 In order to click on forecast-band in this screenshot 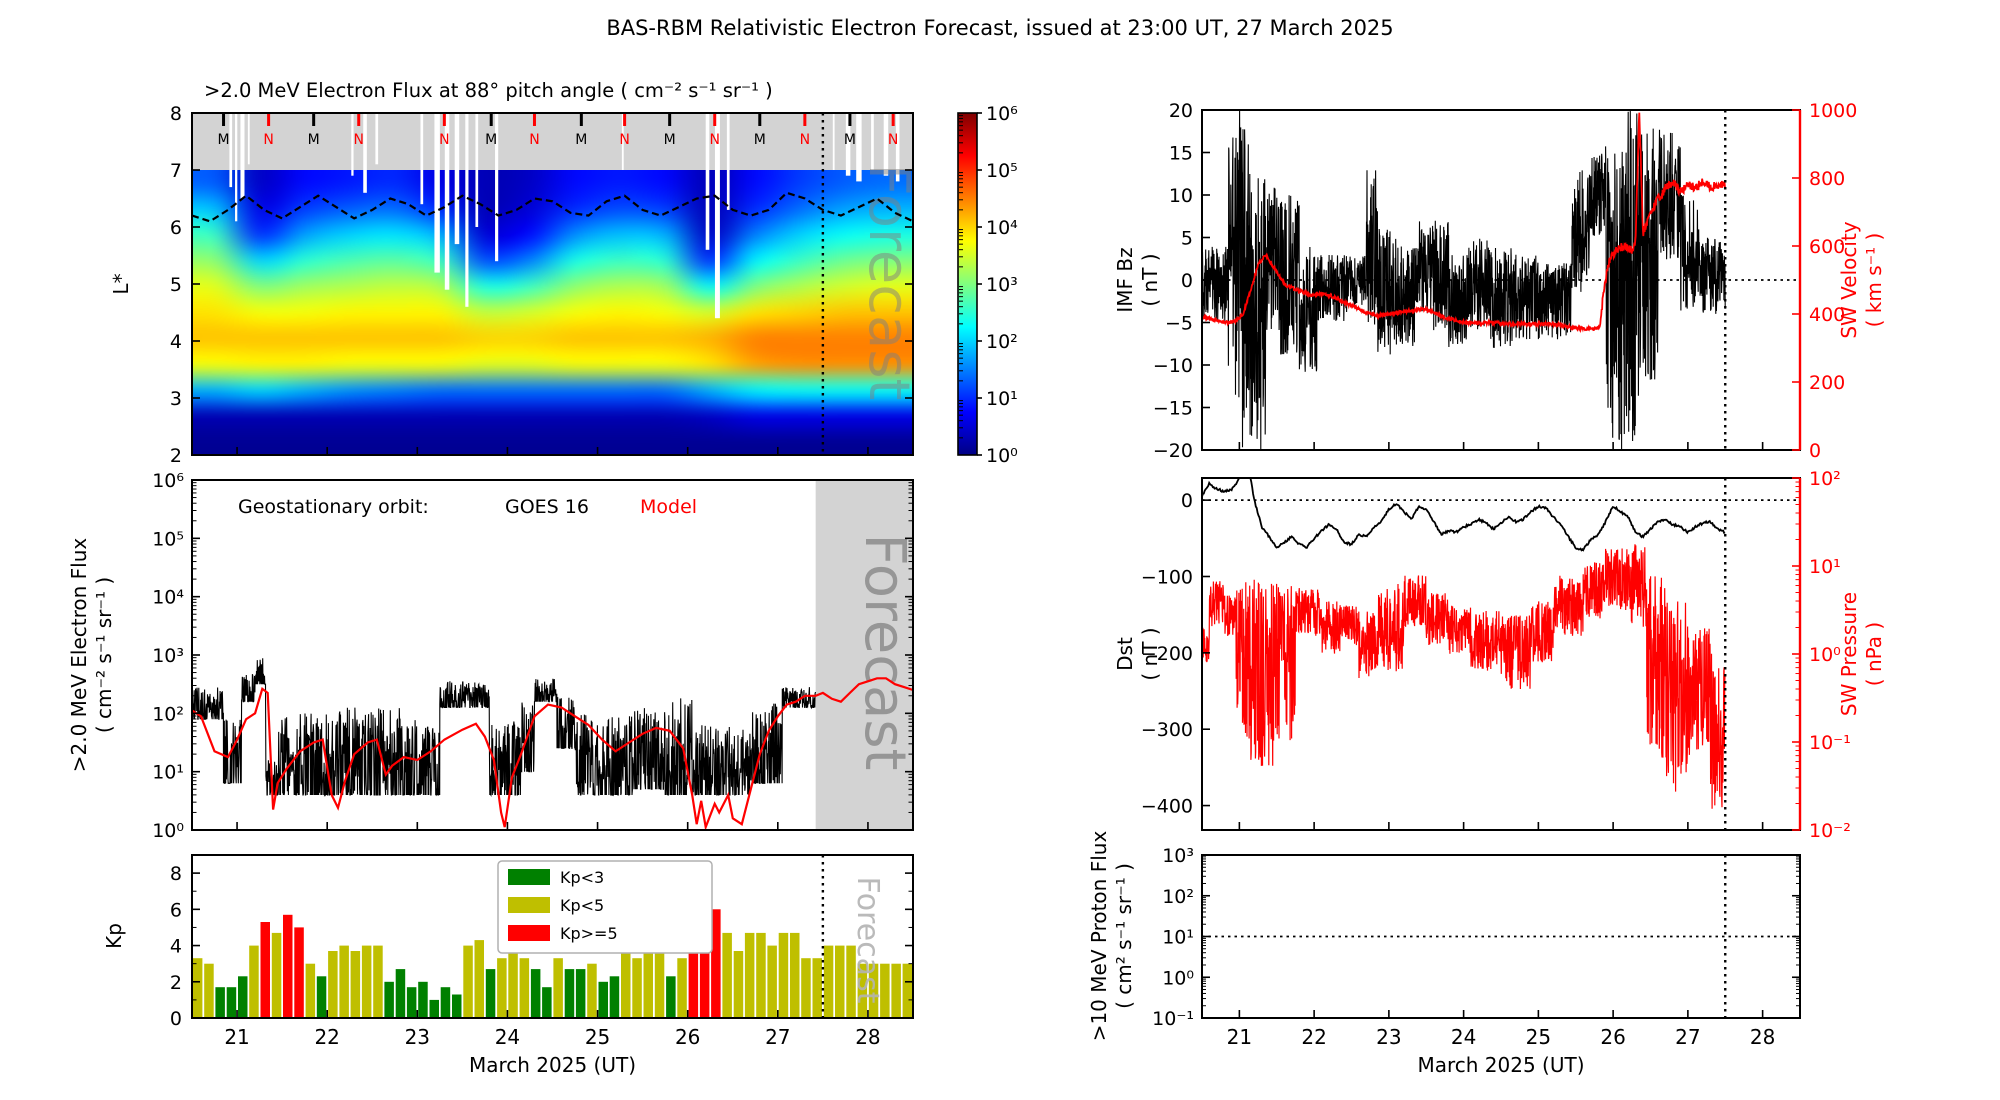, I will do `click(864, 655)`.